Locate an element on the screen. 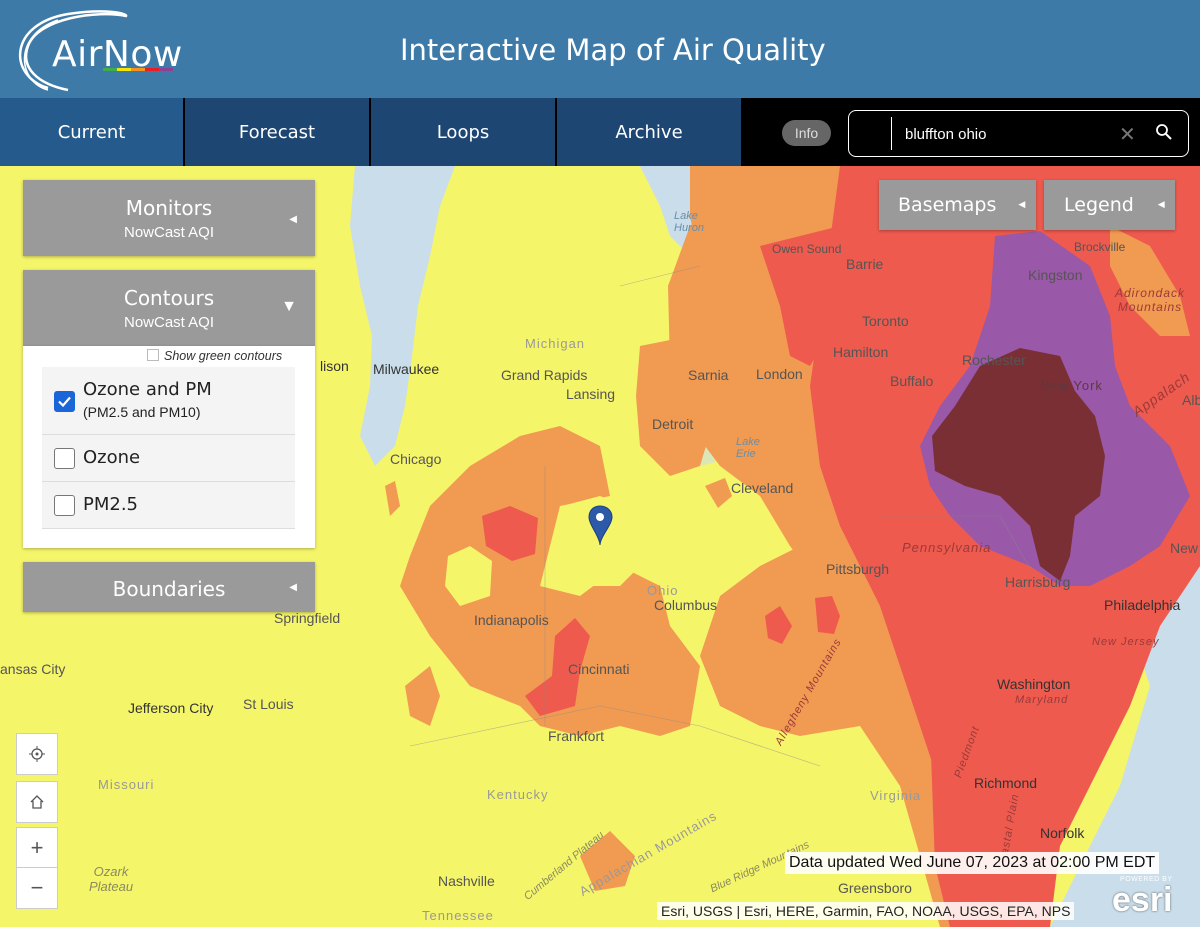 Image resolution: width=1200 pixels, height=927 pixels. esri-powered-label: POWERED BY is located at coordinates (1146, 879).